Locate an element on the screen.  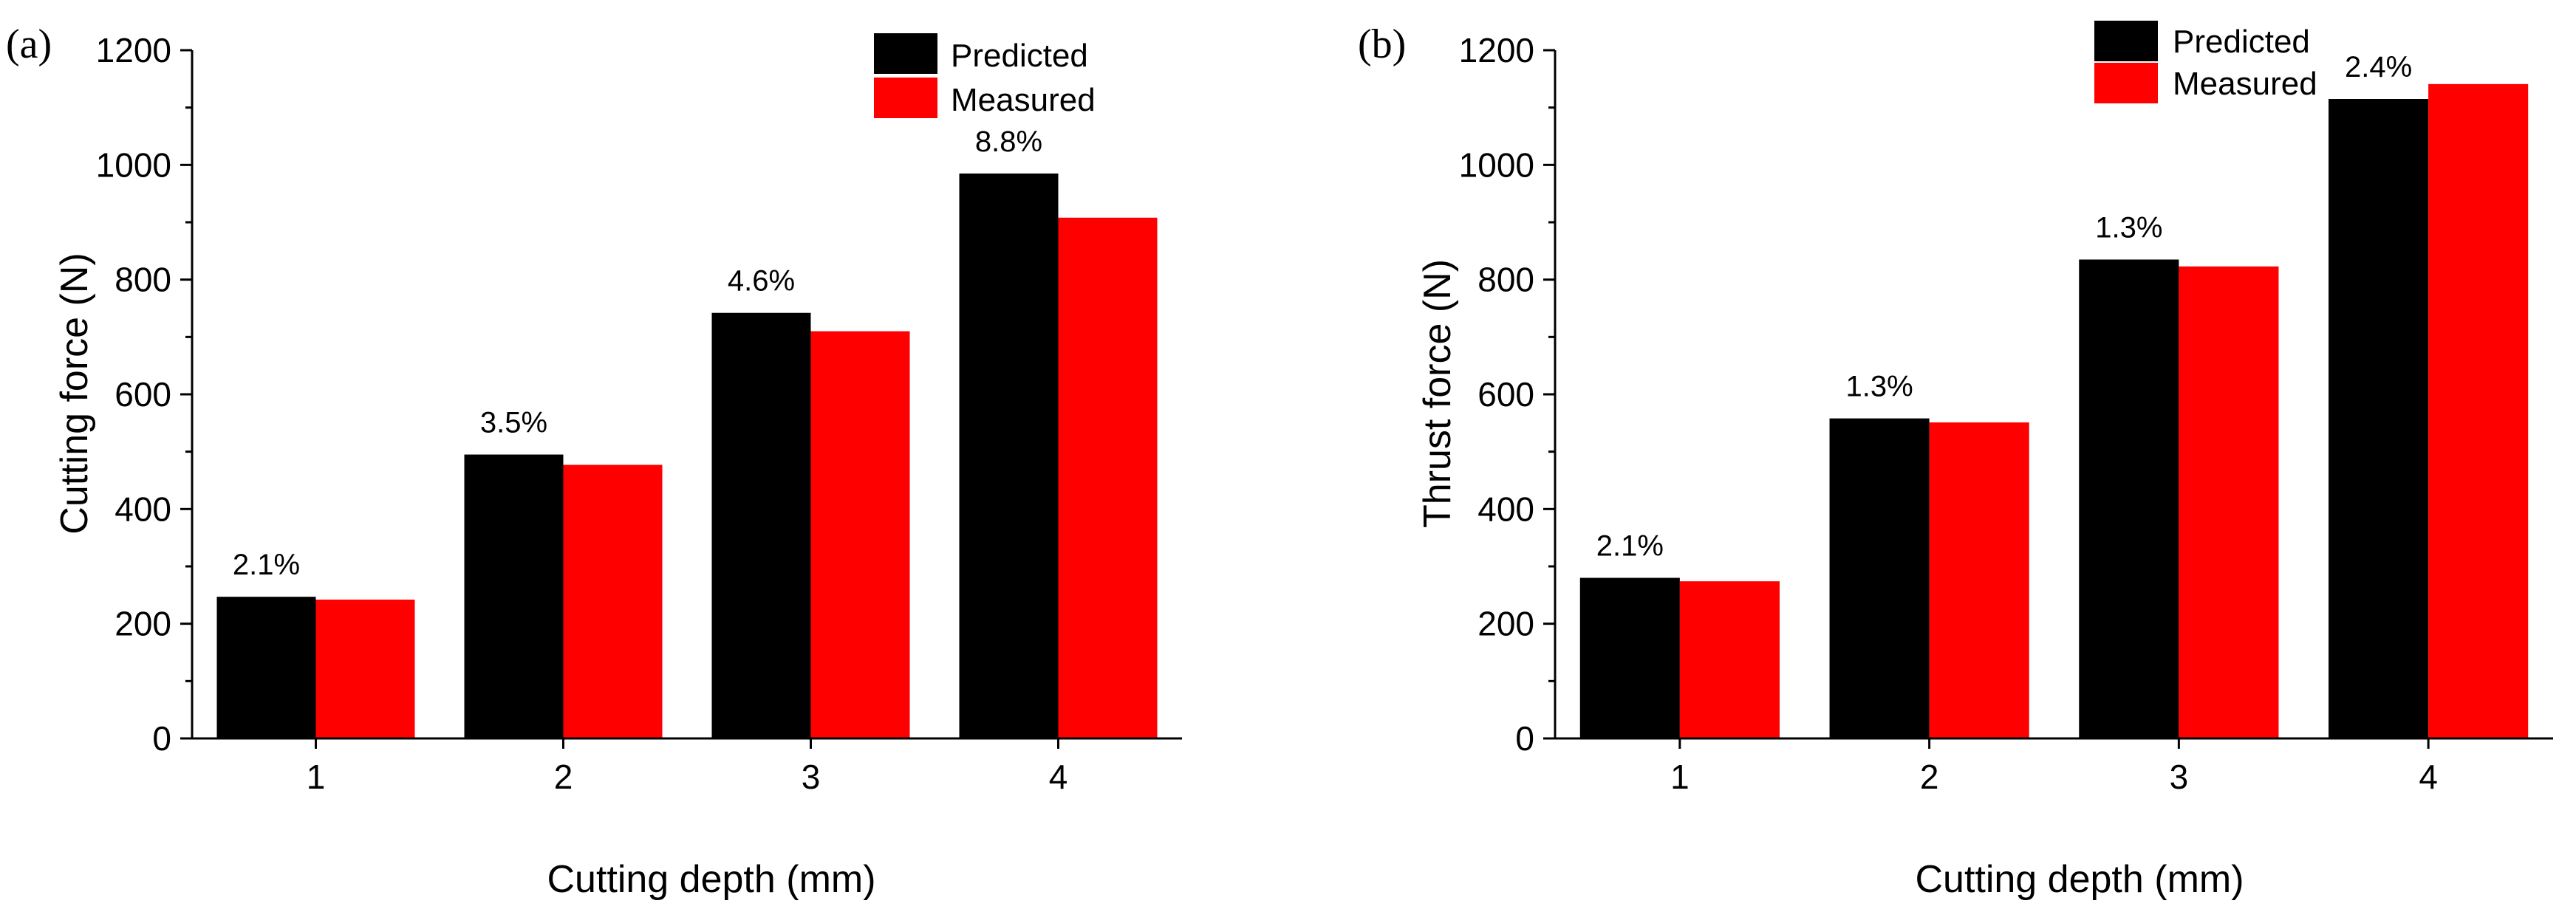
y-axis-title-b: Thrust force (N) is located at coordinates (1437, 393).